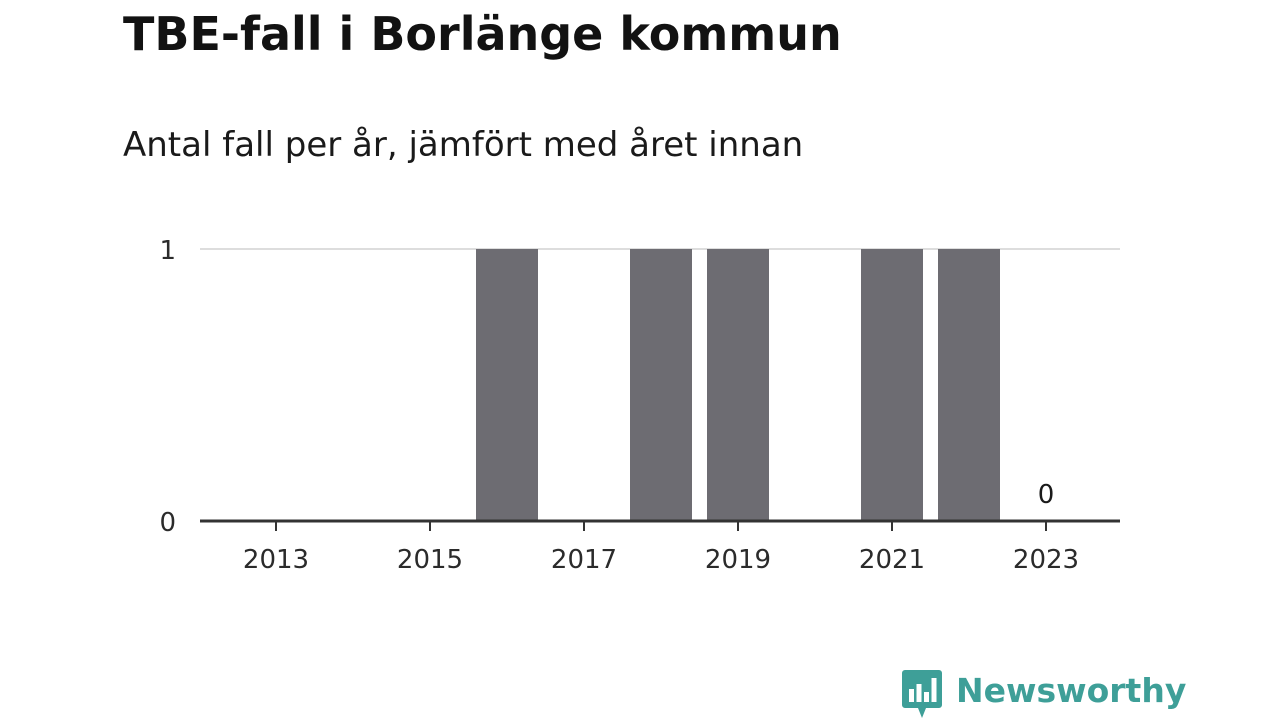 The height and width of the screenshot is (720, 1280). I want to click on brand-name: Newsworthy, so click(1071, 690).